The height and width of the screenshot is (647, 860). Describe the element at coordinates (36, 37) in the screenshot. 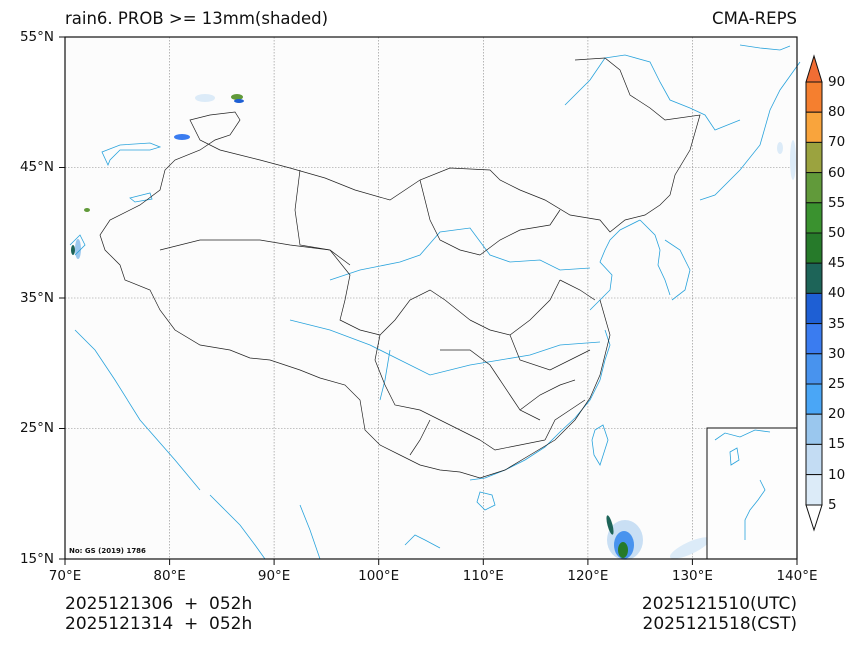

I see `y-tick-55N: 55°N` at that location.